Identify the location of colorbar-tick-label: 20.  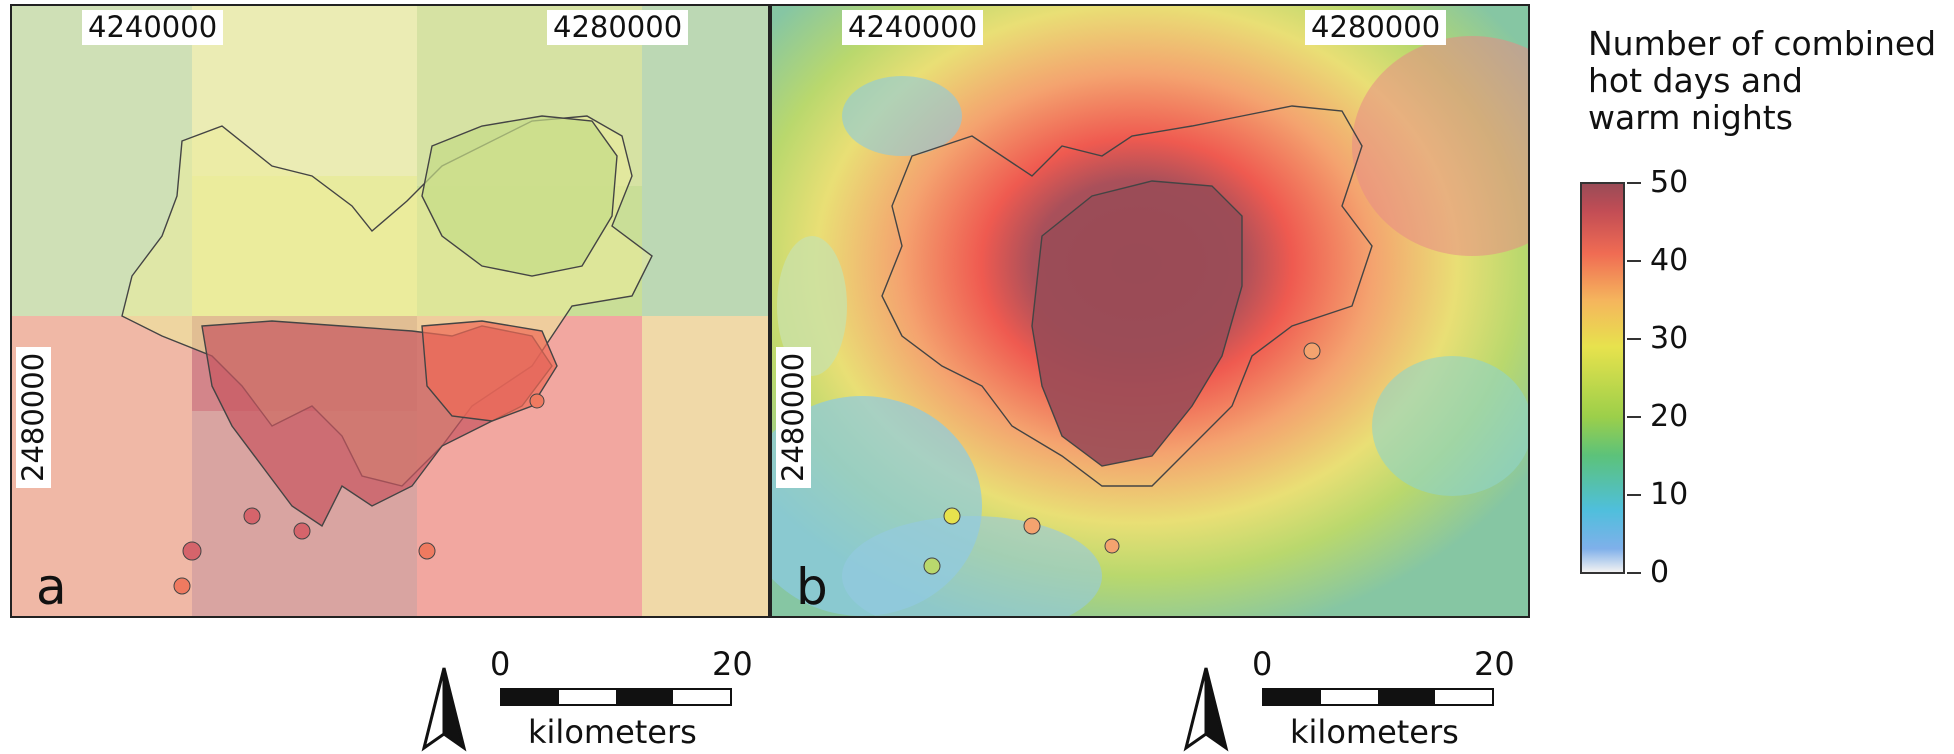
(1669, 416).